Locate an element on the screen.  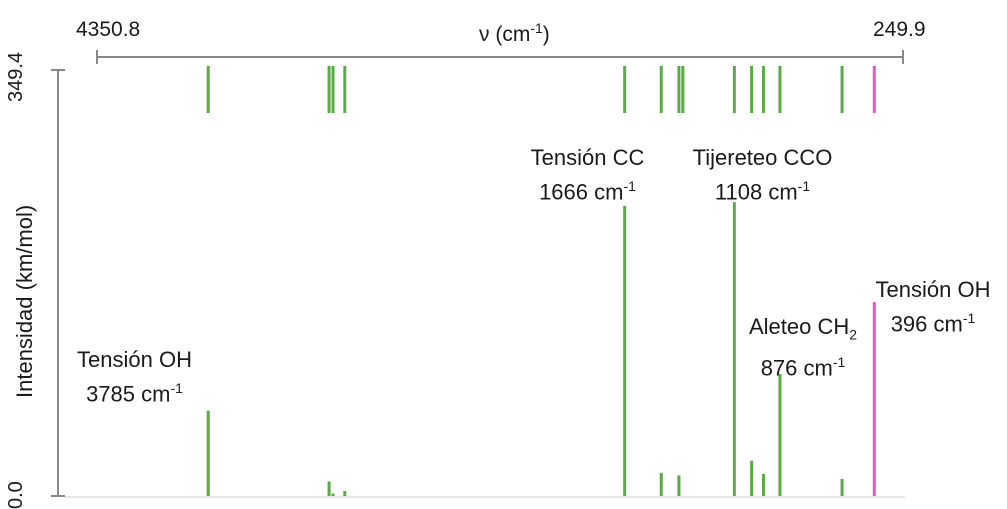
annotation-oh-396-title: Tensión OH is located at coordinates (933, 289).